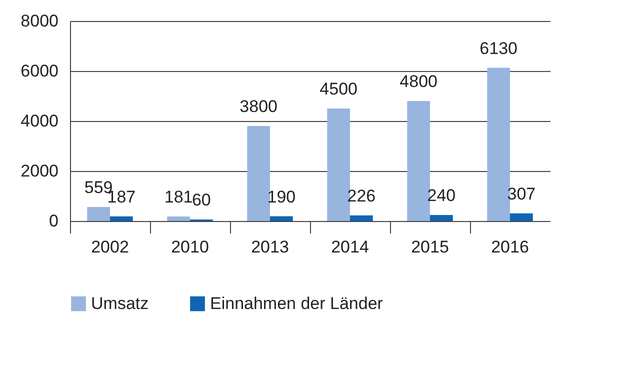  I want to click on y-tick-label: 6000, so click(39, 71).